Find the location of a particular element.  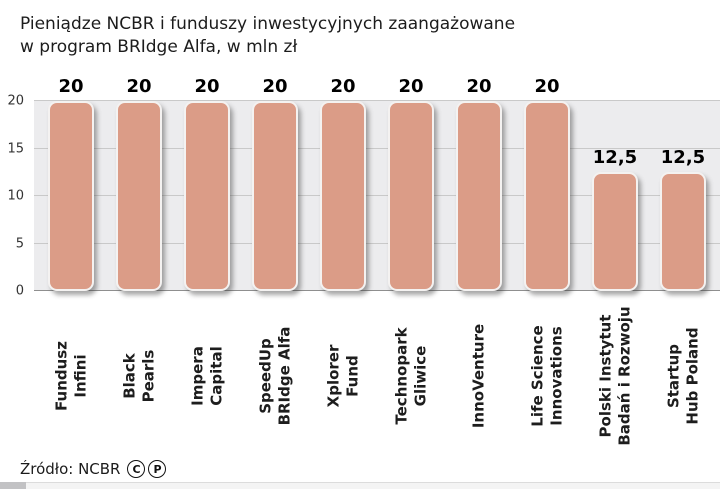

x-axis-label: InnoVenture is located at coordinates (478, 376).